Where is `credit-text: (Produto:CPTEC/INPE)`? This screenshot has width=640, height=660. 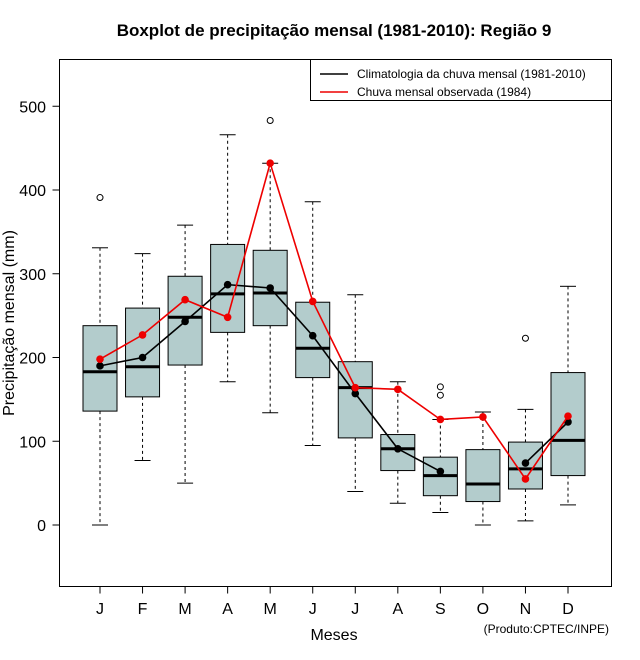 credit-text: (Produto:CPTEC/INPE) is located at coordinates (546, 629).